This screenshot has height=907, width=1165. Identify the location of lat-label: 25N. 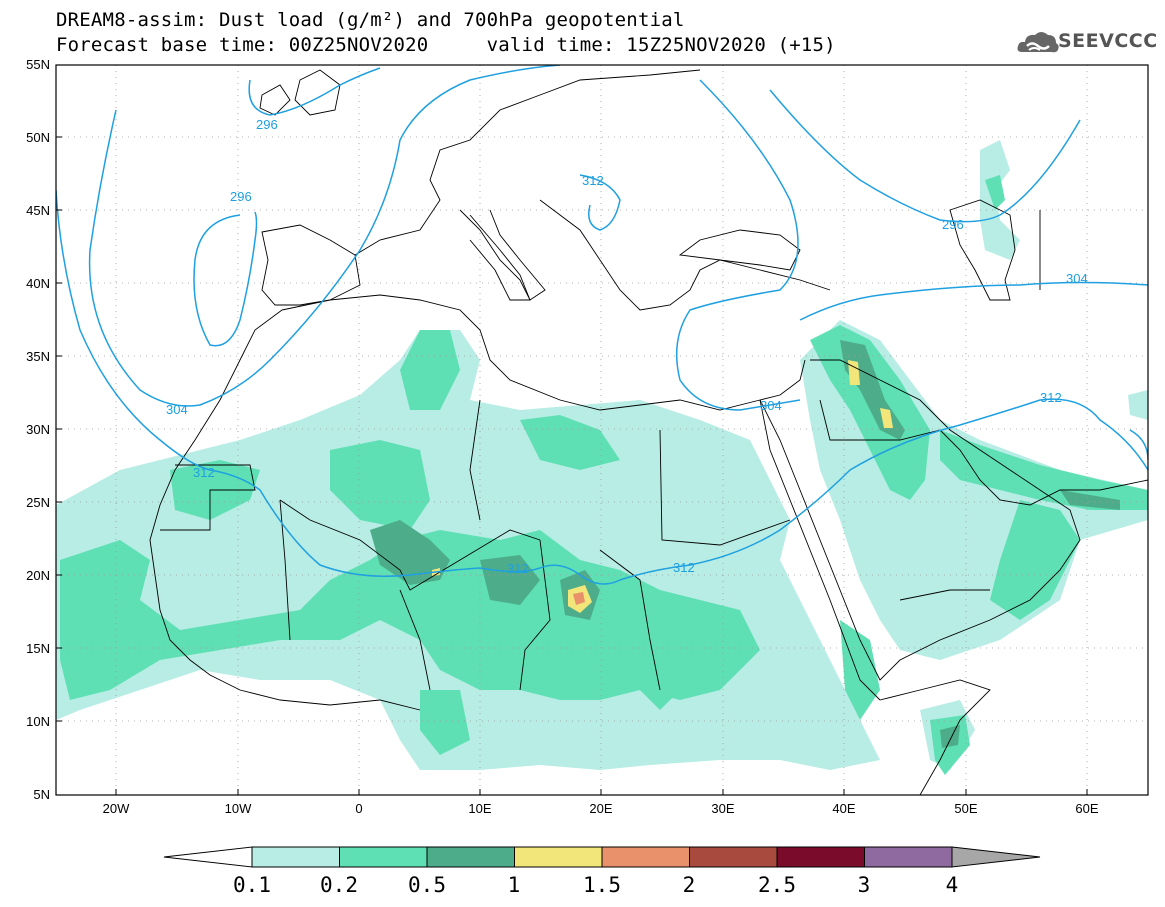
(38, 502).